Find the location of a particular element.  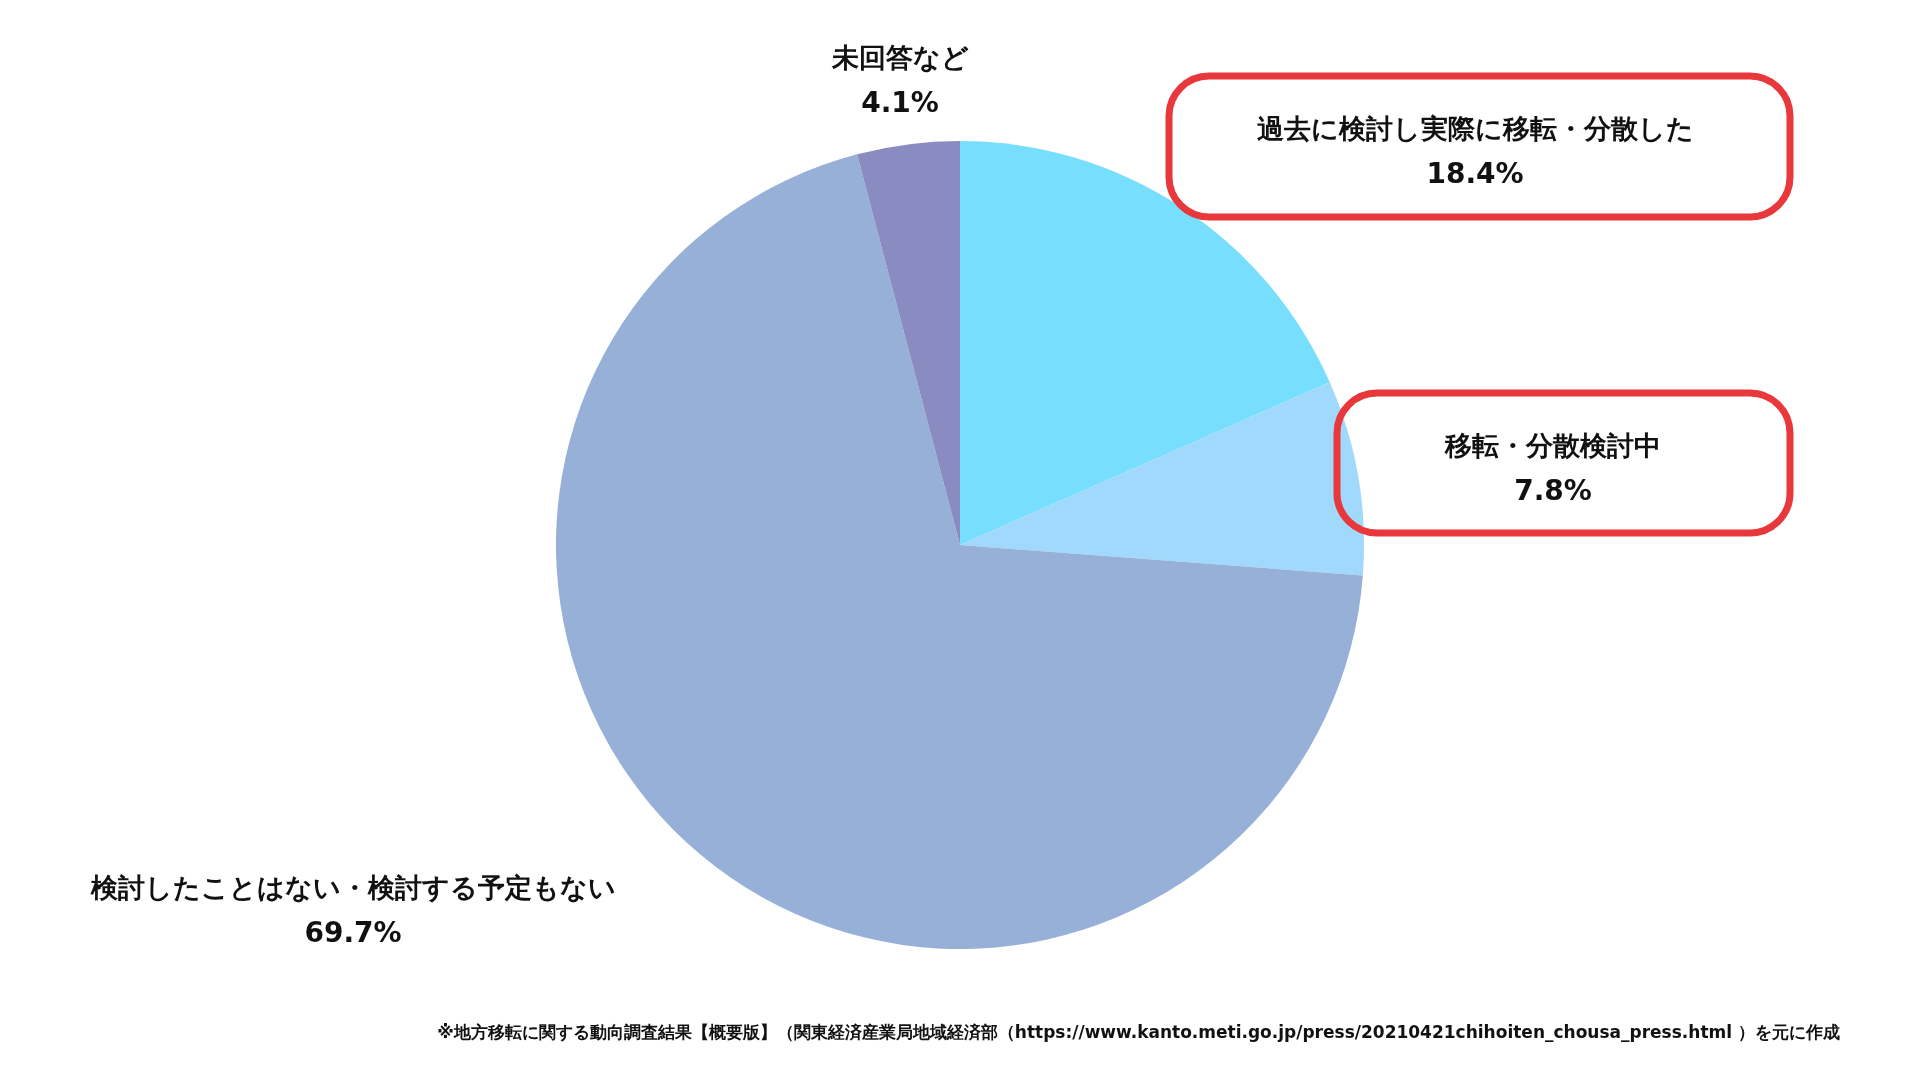

text: ※地方移転に関する動向調査結果【概要版】（関東経済産業局地域経済部（https://www.kanto.meti.go.jp/press/20210421chihoiten_chousa_press.html ）を元に作成 is located at coordinates (1138, 1032).